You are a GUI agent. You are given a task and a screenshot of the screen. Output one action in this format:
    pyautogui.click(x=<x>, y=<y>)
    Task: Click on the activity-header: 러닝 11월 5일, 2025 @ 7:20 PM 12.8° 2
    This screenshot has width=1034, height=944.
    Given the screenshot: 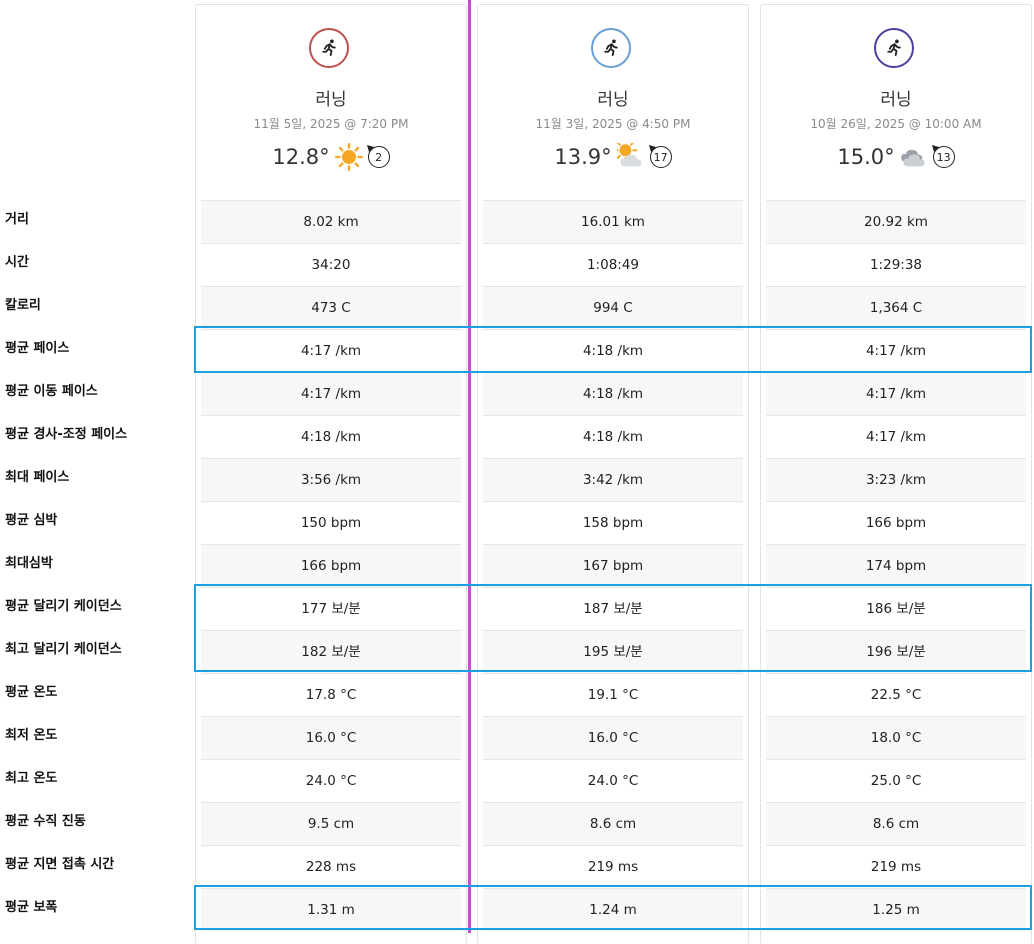 What is the action you would take?
    pyautogui.click(x=331, y=103)
    